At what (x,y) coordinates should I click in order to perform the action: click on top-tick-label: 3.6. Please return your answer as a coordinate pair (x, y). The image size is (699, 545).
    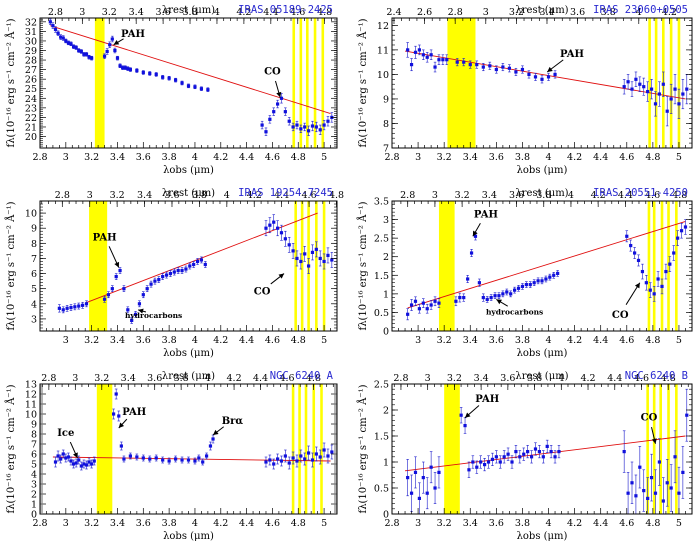
    Looking at the image, I should click on (507, 378).